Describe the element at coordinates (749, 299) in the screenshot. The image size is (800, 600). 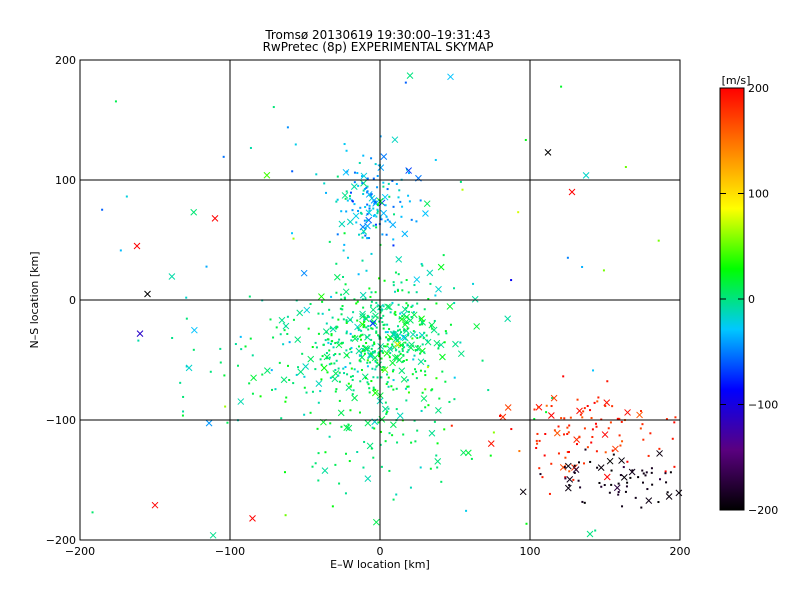
I see `colorbar-ticks: 200 100 0 −100 −200` at that location.